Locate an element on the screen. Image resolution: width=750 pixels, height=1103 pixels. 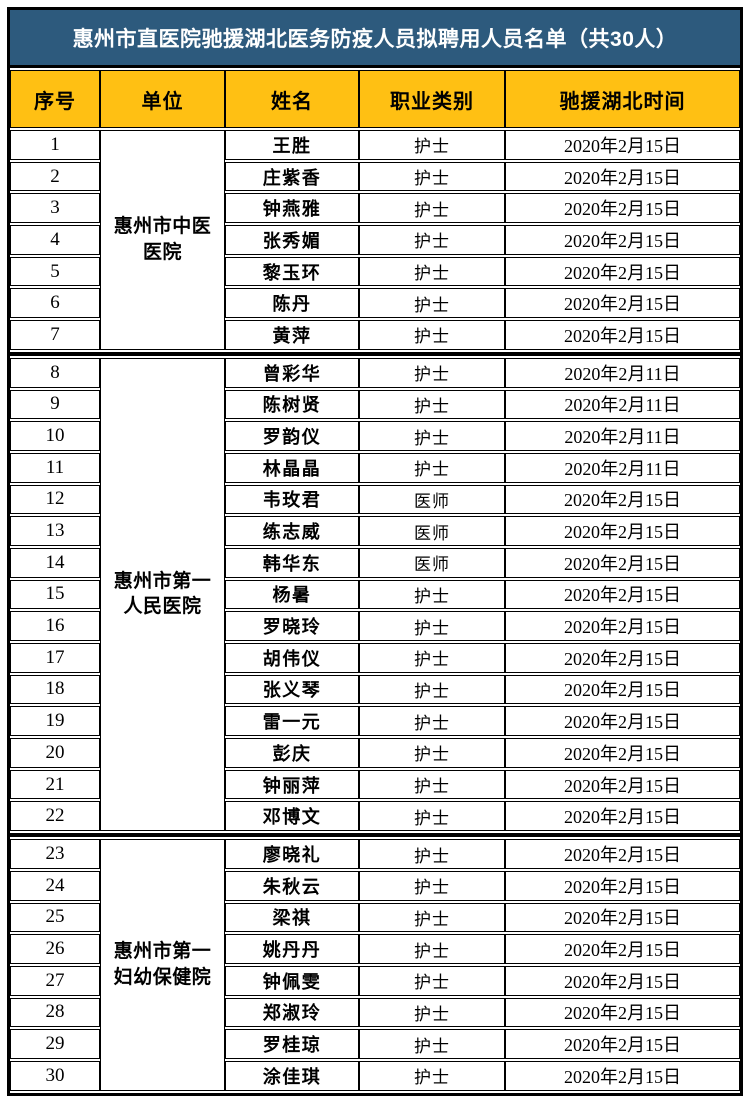
row-index-cell: 27 is located at coordinates (55, 980).